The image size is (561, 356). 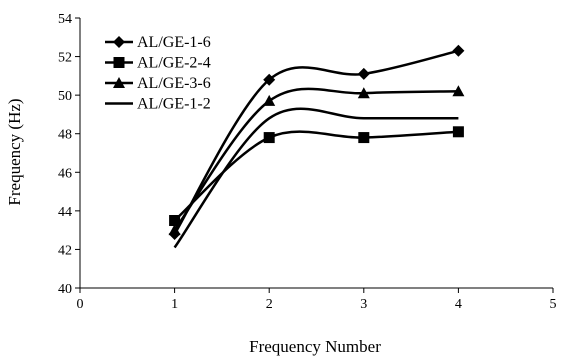 I want to click on x-tick-label: 5, so click(x=553, y=304).